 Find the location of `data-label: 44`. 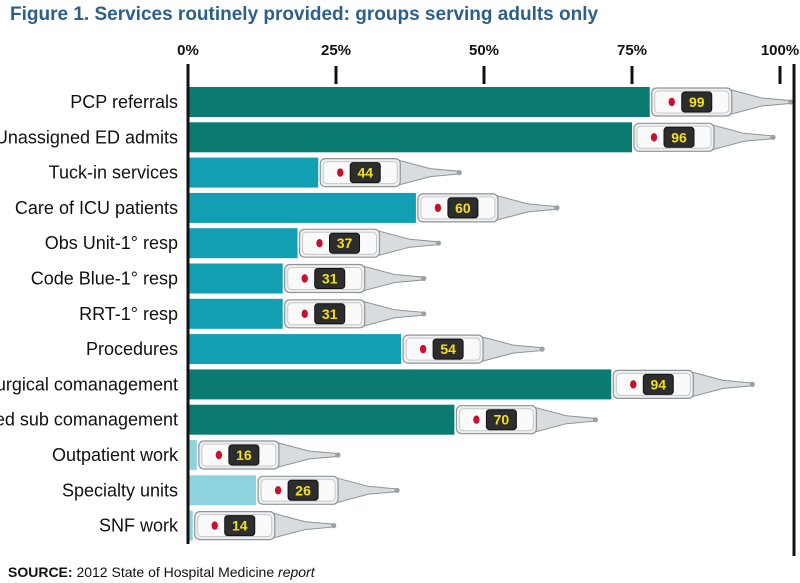

data-label: 44 is located at coordinates (365, 173).